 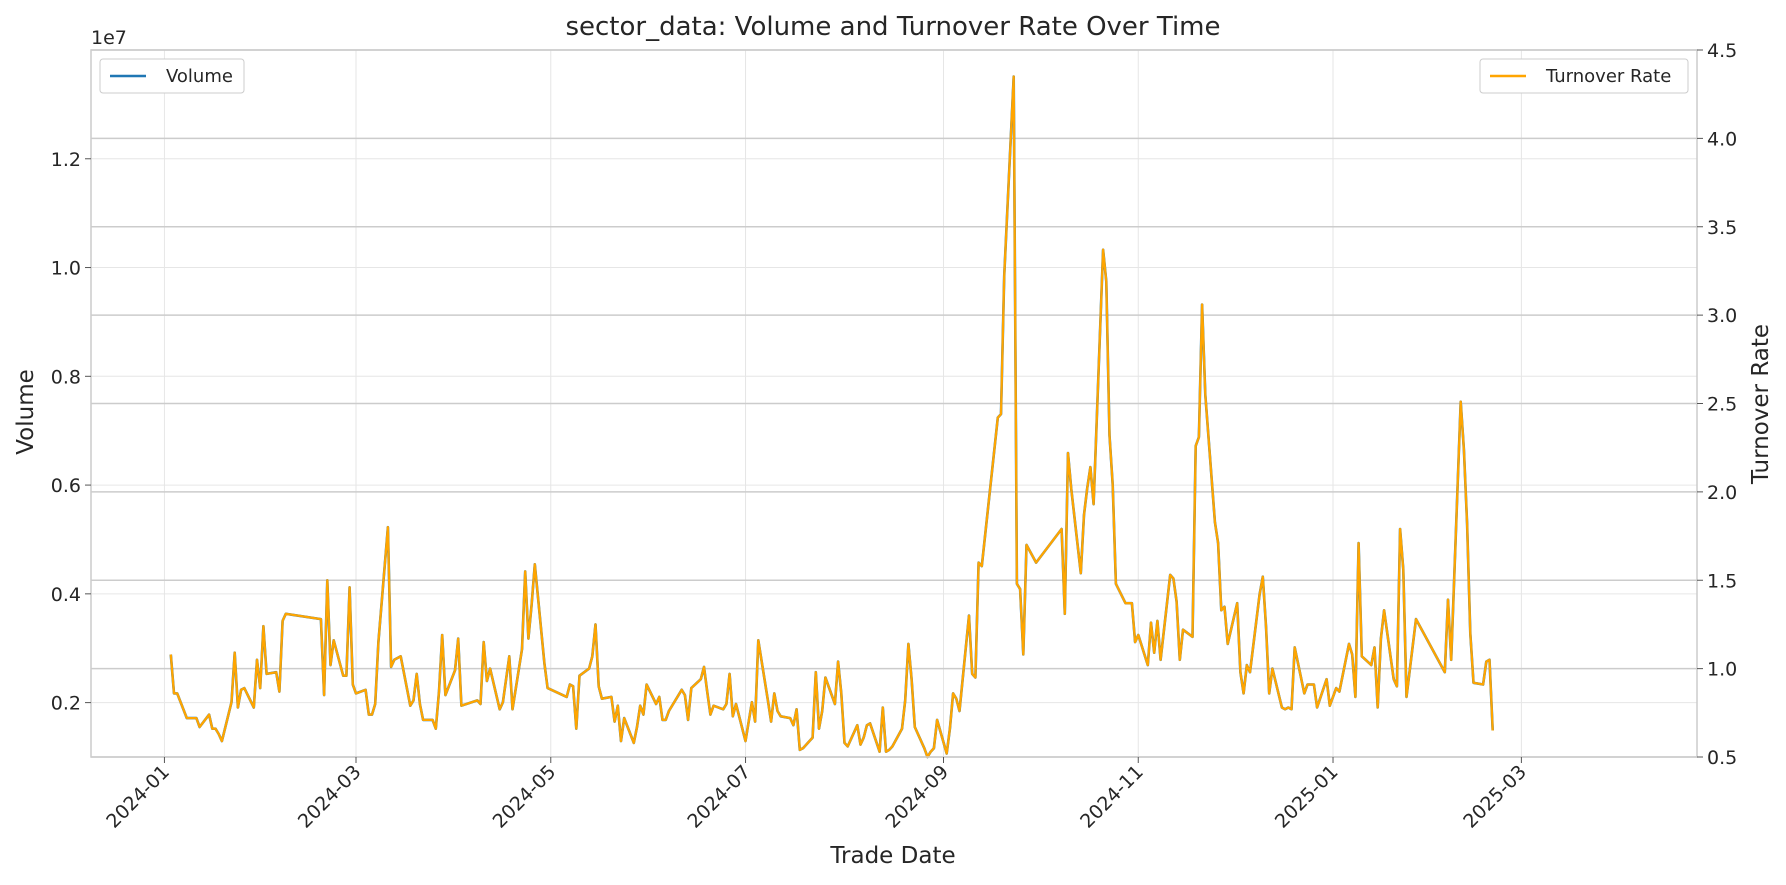 What do you see at coordinates (1722, 758) in the screenshot?
I see `y-right-tick-label: 0.5` at bounding box center [1722, 758].